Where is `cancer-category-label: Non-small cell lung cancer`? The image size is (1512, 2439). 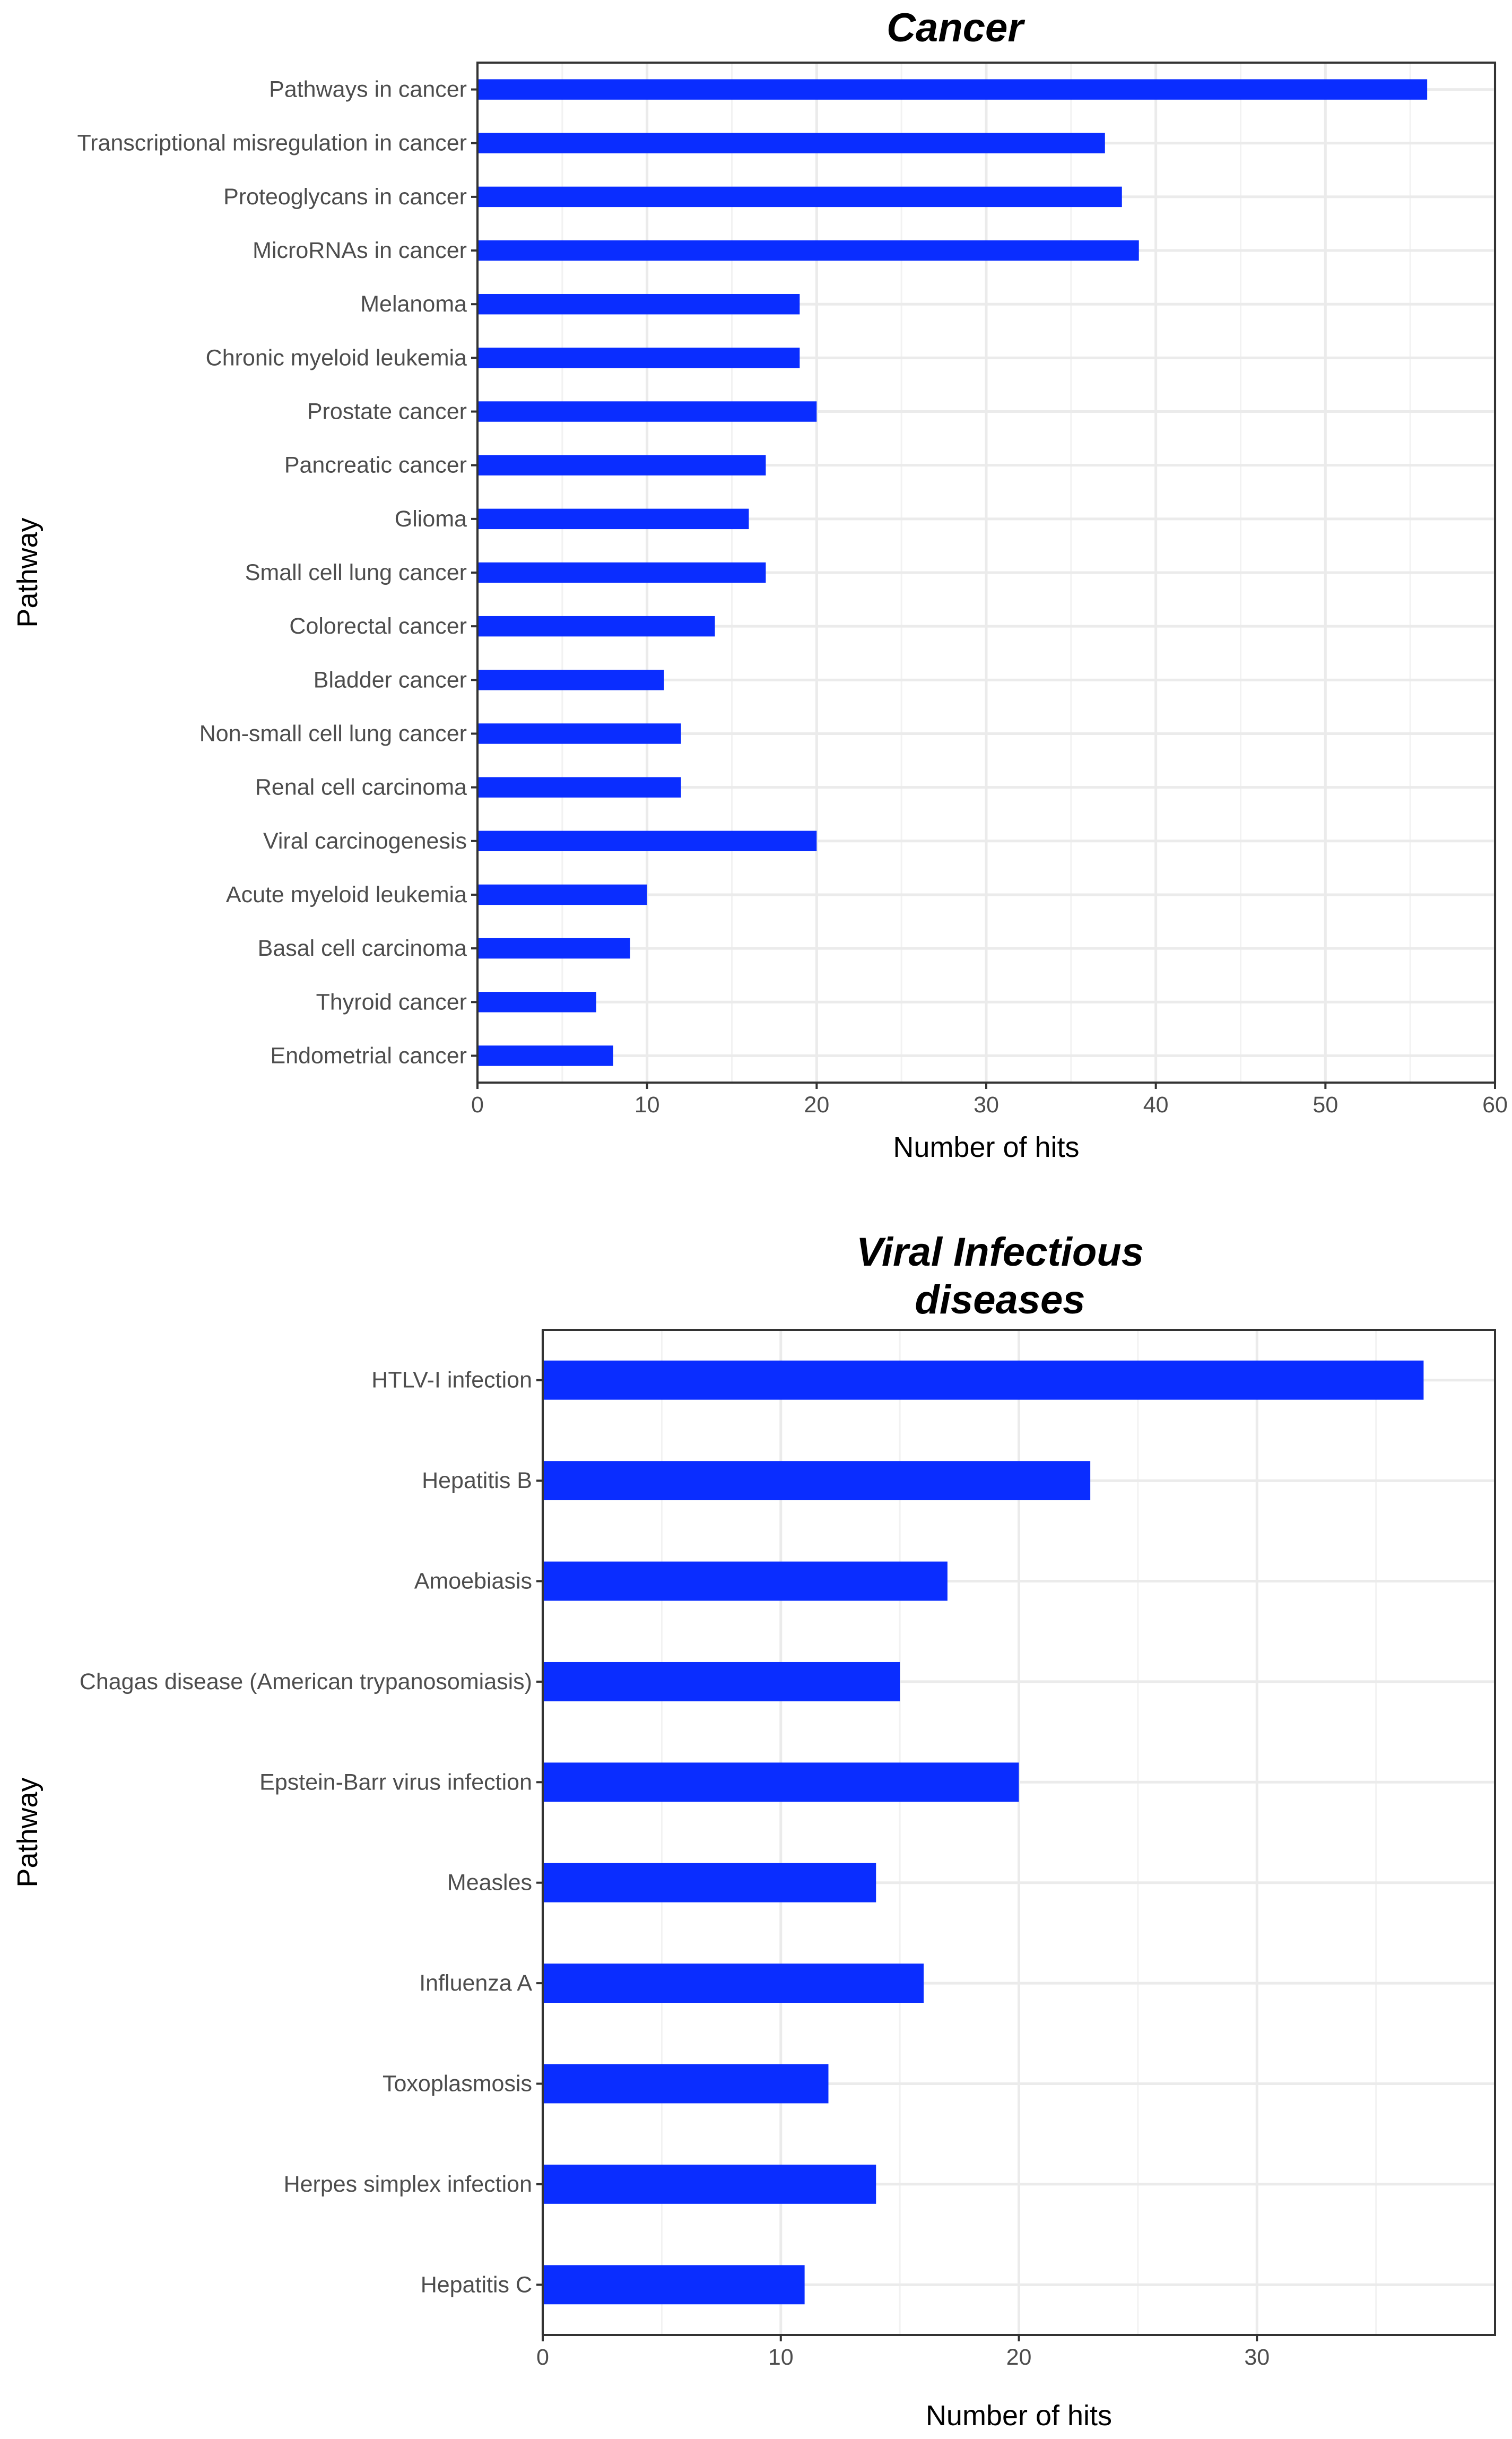
cancer-category-label: Non-small cell lung cancer is located at coordinates (333, 734).